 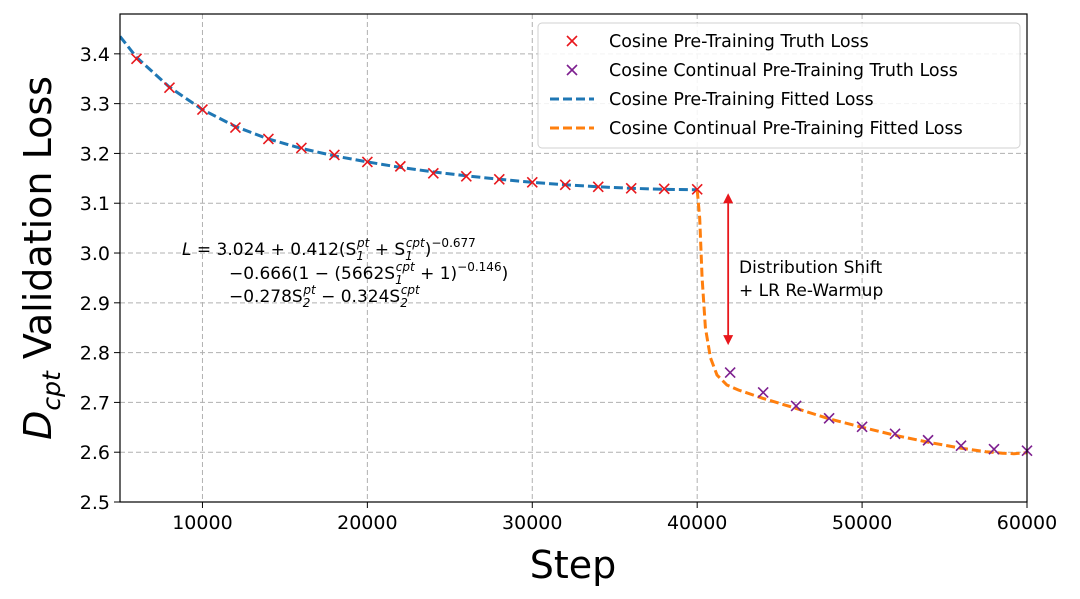 What do you see at coordinates (51, 390) in the screenshot?
I see `y-axis-title-subscript: cpt` at bounding box center [51, 390].